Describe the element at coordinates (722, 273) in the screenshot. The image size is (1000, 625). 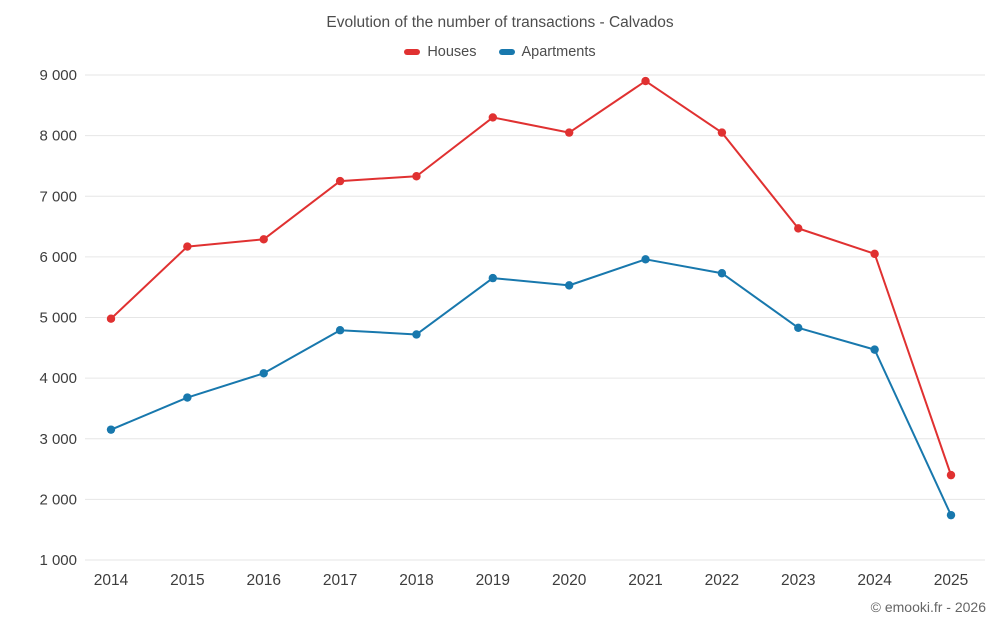
I see `series-point-apartments-2022` at that location.